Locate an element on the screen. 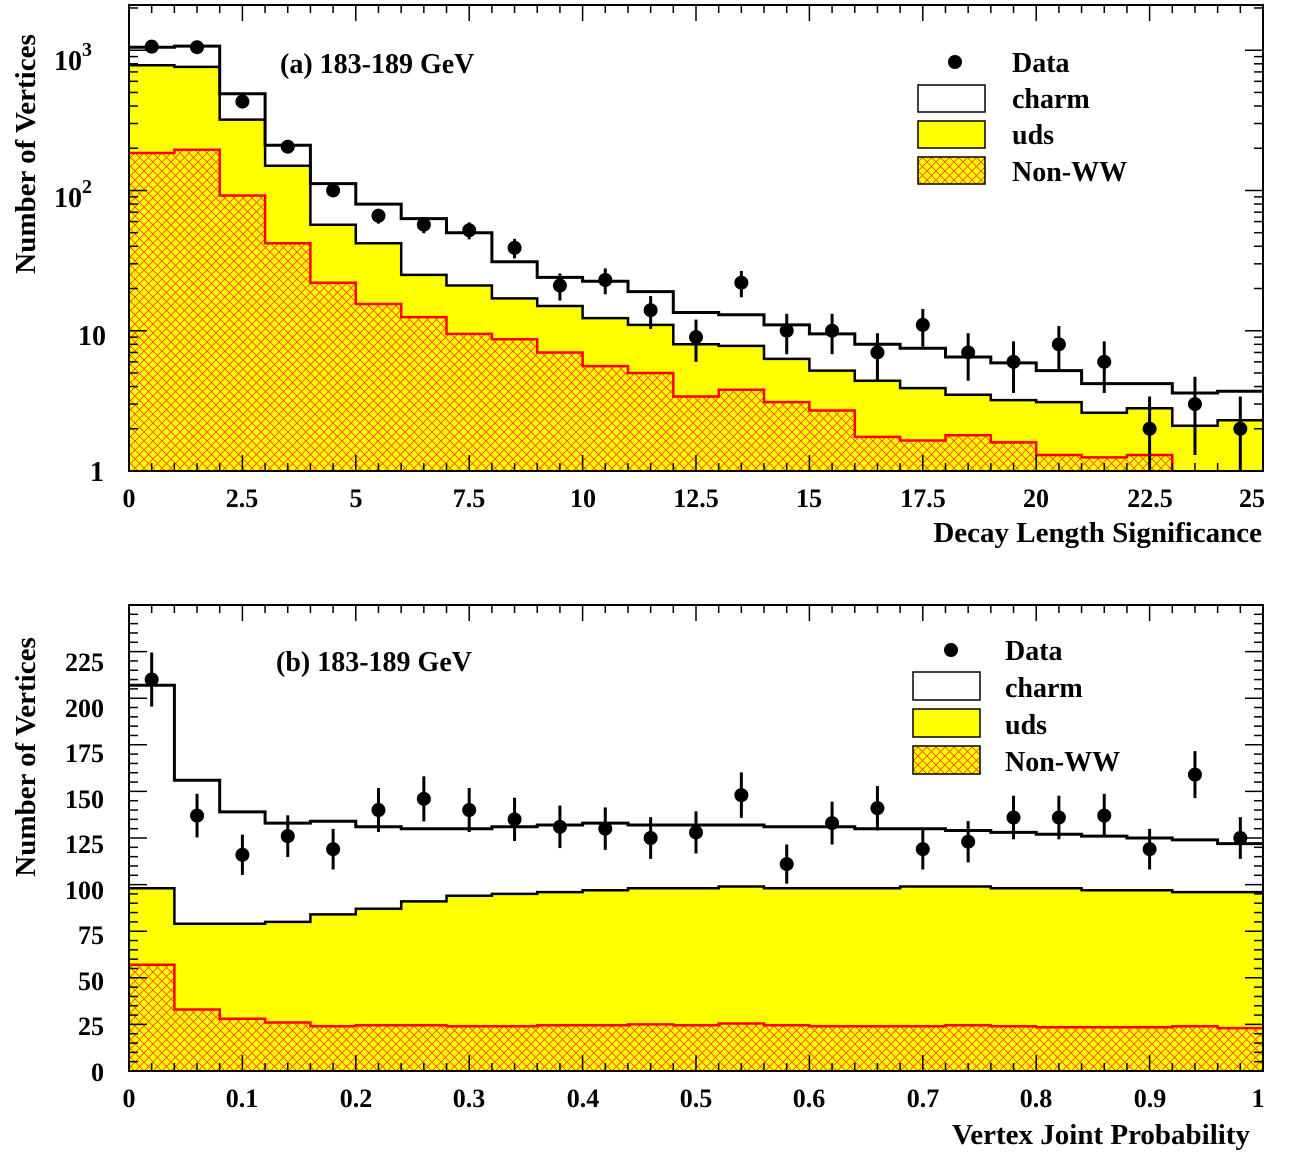 This screenshot has width=1296, height=1154. panel-a-y-tick-label: 10² is located at coordinates (73, 195).